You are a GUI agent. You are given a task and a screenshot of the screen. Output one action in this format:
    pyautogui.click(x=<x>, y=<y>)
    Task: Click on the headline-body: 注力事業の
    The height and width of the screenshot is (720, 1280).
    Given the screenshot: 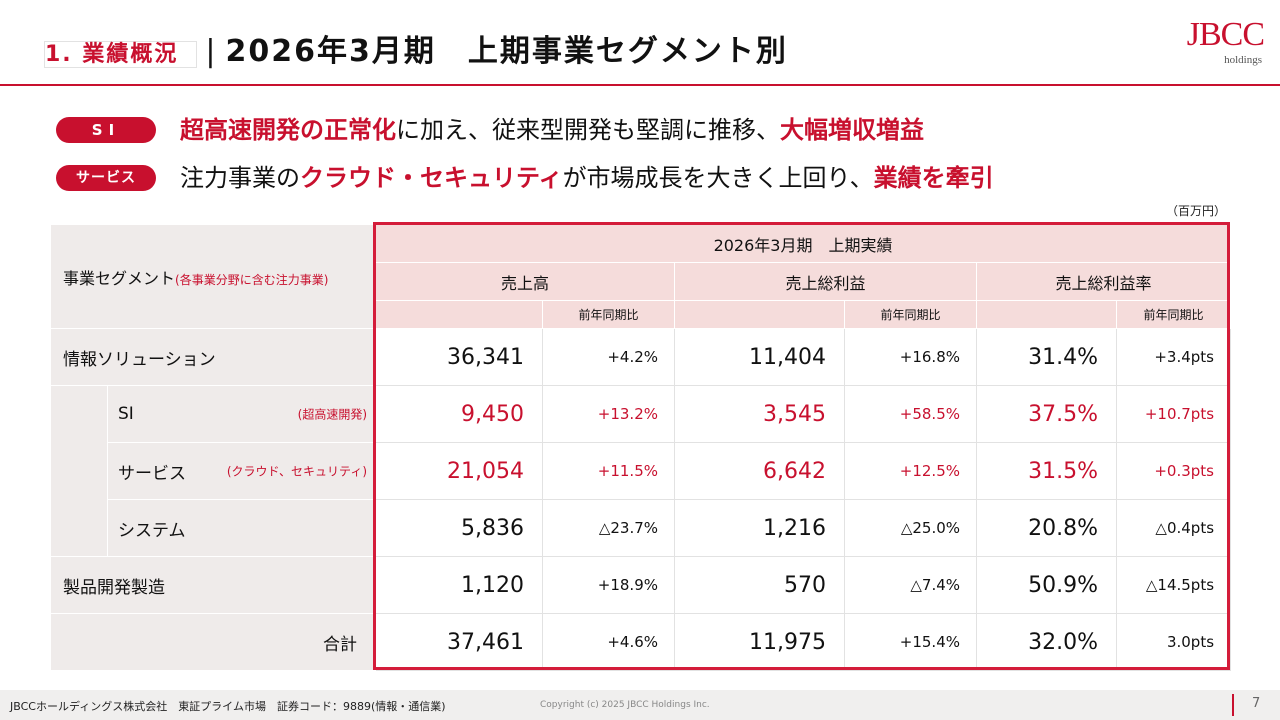 What is the action you would take?
    pyautogui.click(x=240, y=178)
    